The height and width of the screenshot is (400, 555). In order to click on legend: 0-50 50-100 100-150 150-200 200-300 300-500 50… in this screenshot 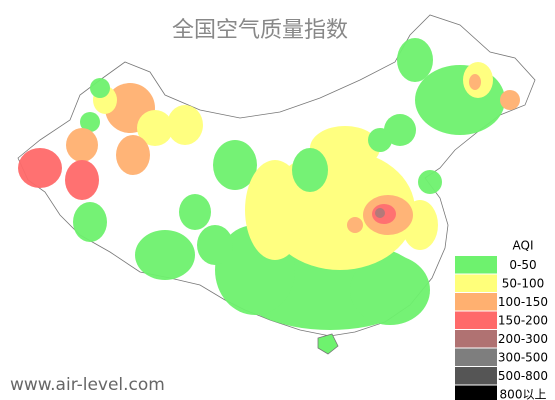, I will do `click(501, 328)`.